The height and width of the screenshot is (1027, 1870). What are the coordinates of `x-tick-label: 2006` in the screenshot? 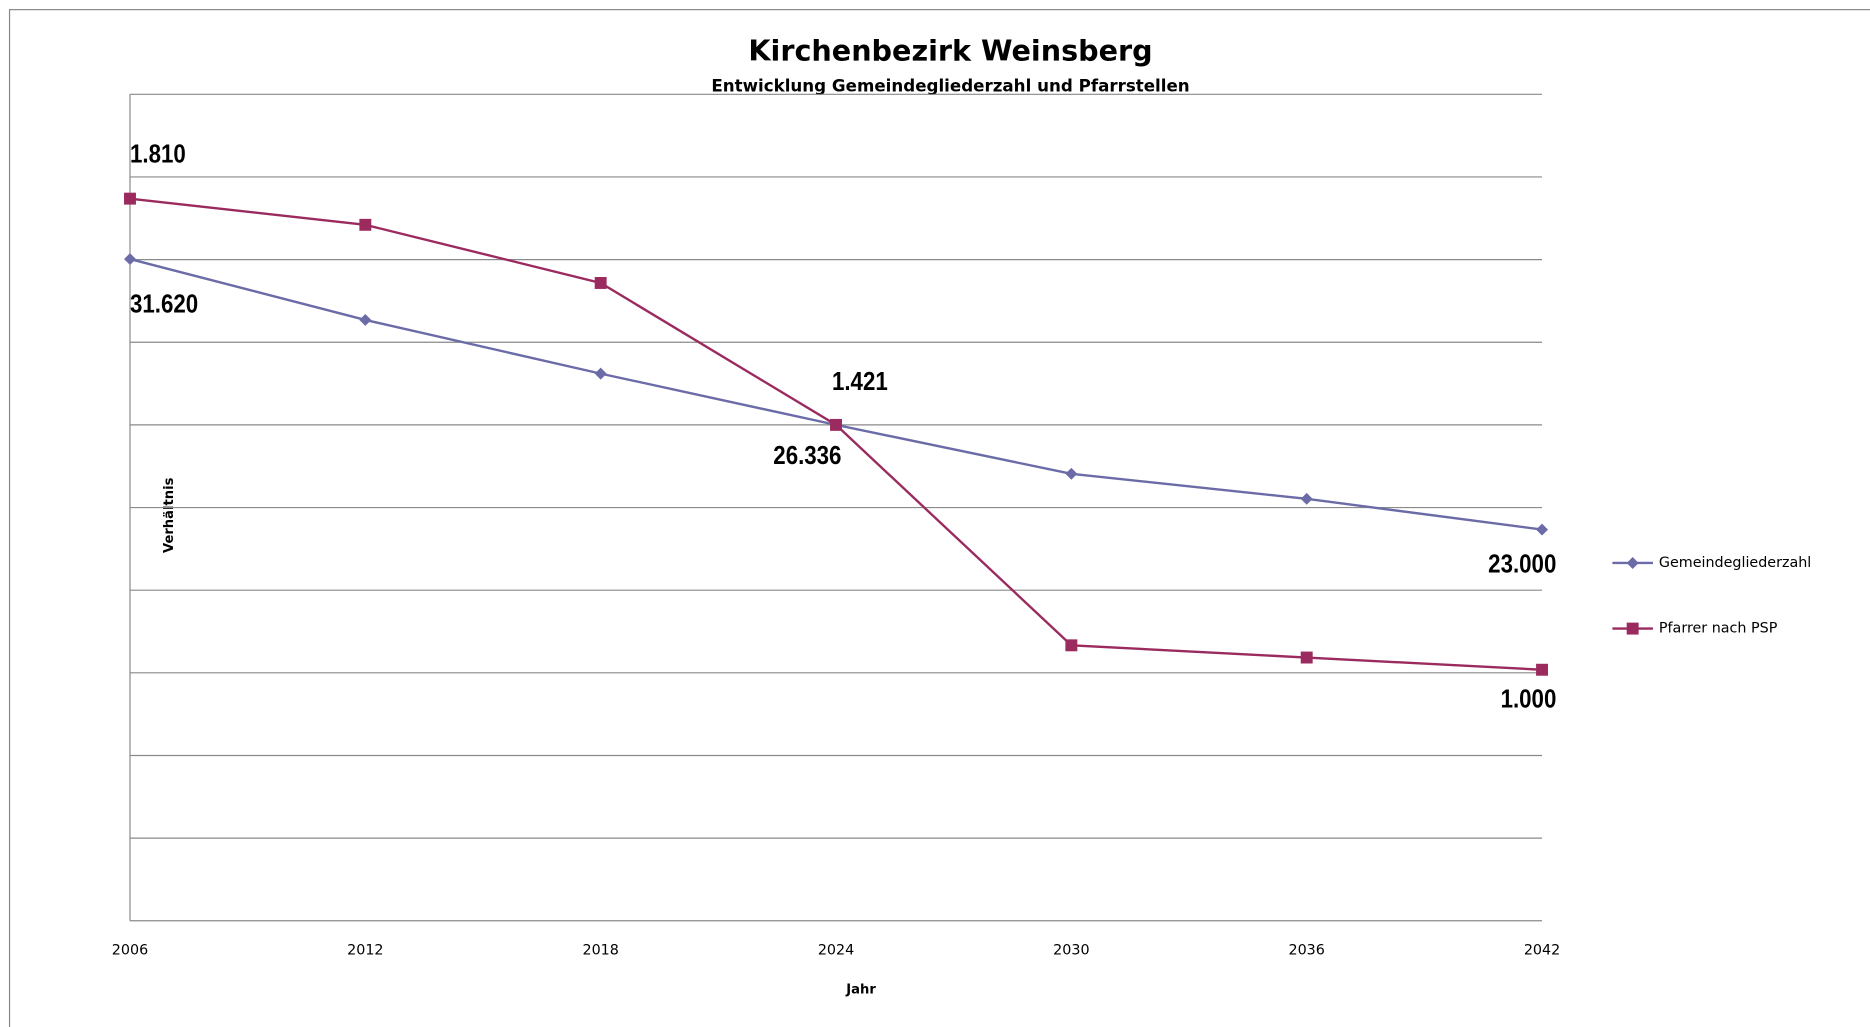 It's located at (130, 951).